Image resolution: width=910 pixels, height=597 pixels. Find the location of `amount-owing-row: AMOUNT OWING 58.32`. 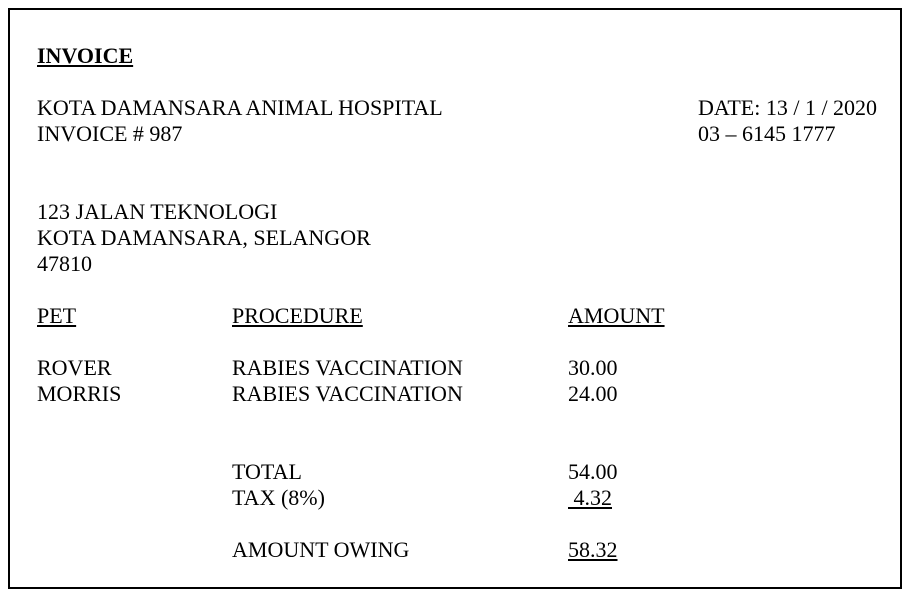

amount-owing-row: AMOUNT OWING 58.32 is located at coordinates (463, 550).